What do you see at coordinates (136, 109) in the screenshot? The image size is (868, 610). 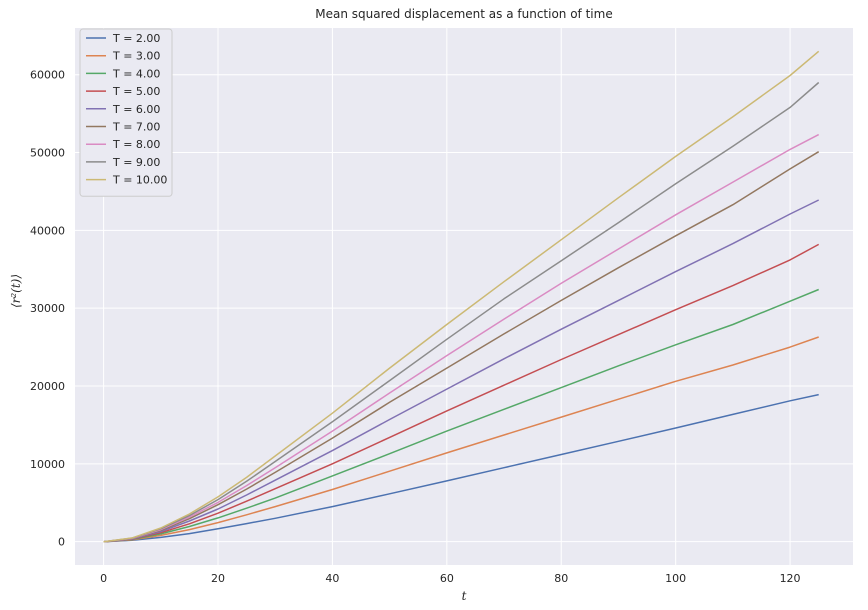 I see `legend-entry: T = 6.00` at bounding box center [136, 109].